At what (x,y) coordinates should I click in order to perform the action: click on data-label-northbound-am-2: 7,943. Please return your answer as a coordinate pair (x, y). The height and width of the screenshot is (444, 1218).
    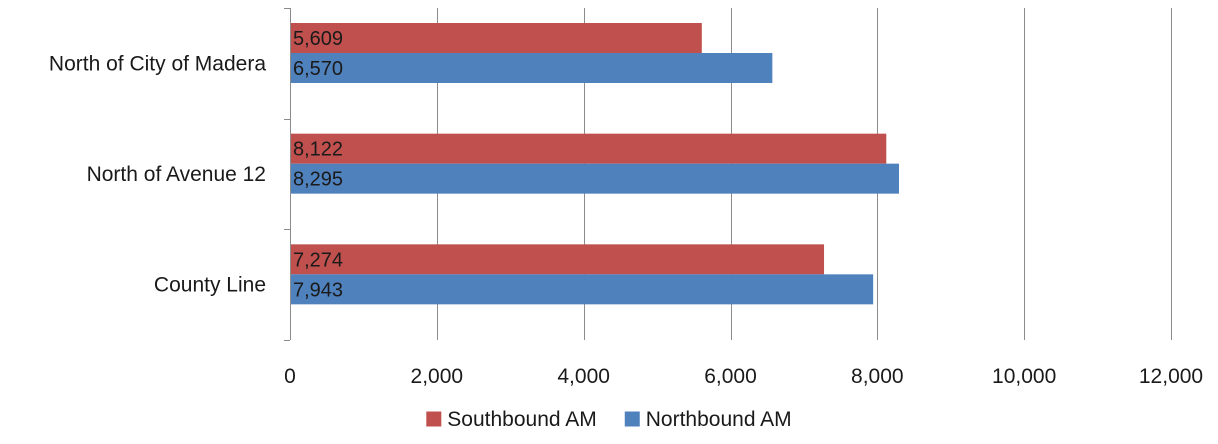
    Looking at the image, I should click on (318, 290).